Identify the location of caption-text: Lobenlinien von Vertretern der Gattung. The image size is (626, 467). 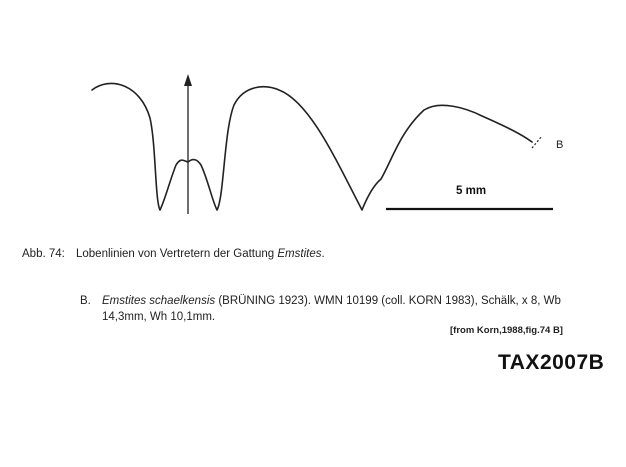
(177, 254).